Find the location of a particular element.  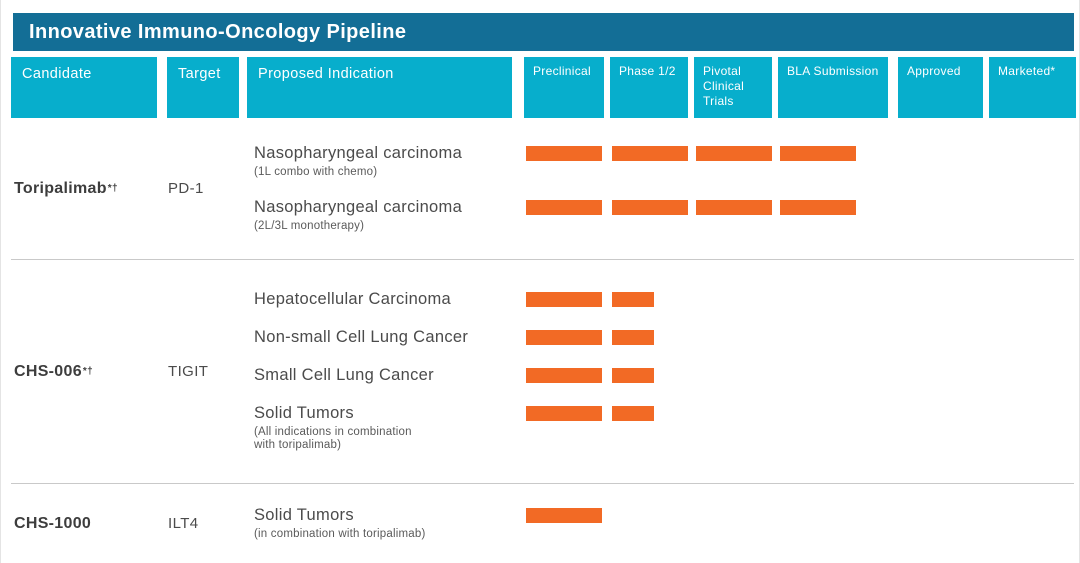

column-header-candidate: Candidate is located at coordinates (84, 87).